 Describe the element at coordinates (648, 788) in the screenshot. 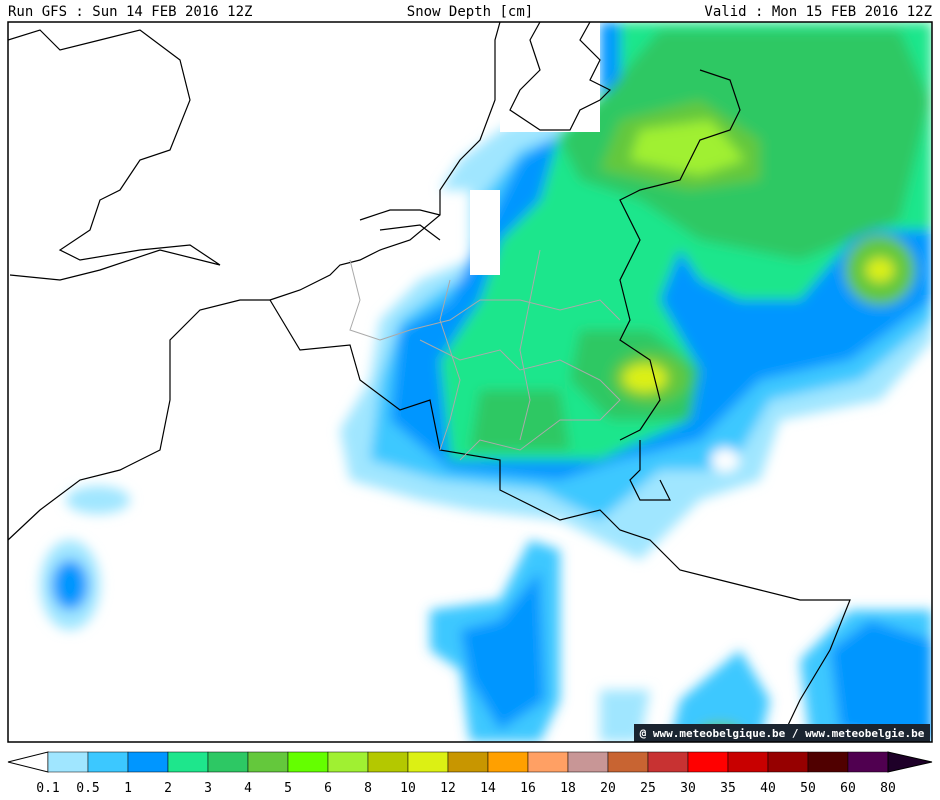

I see `colorbar-label: 25` at that location.